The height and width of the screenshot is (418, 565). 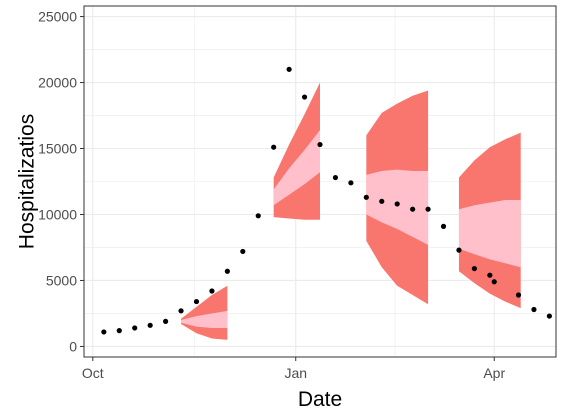 What do you see at coordinates (27, 181) in the screenshot?
I see `y-axis-title: Hospitalizatios` at bounding box center [27, 181].